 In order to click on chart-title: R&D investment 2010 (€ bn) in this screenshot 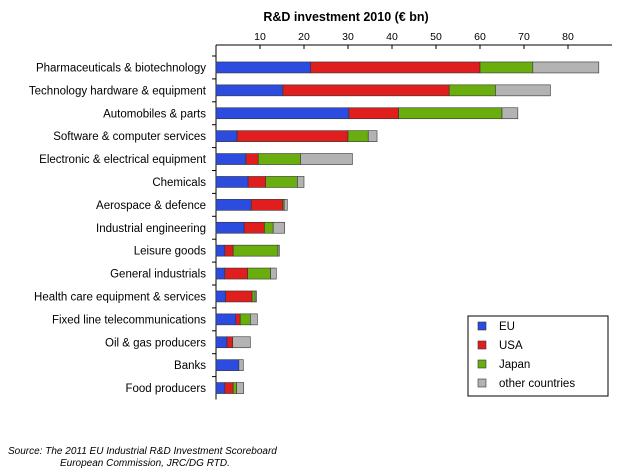, I will do `click(345, 17)`.